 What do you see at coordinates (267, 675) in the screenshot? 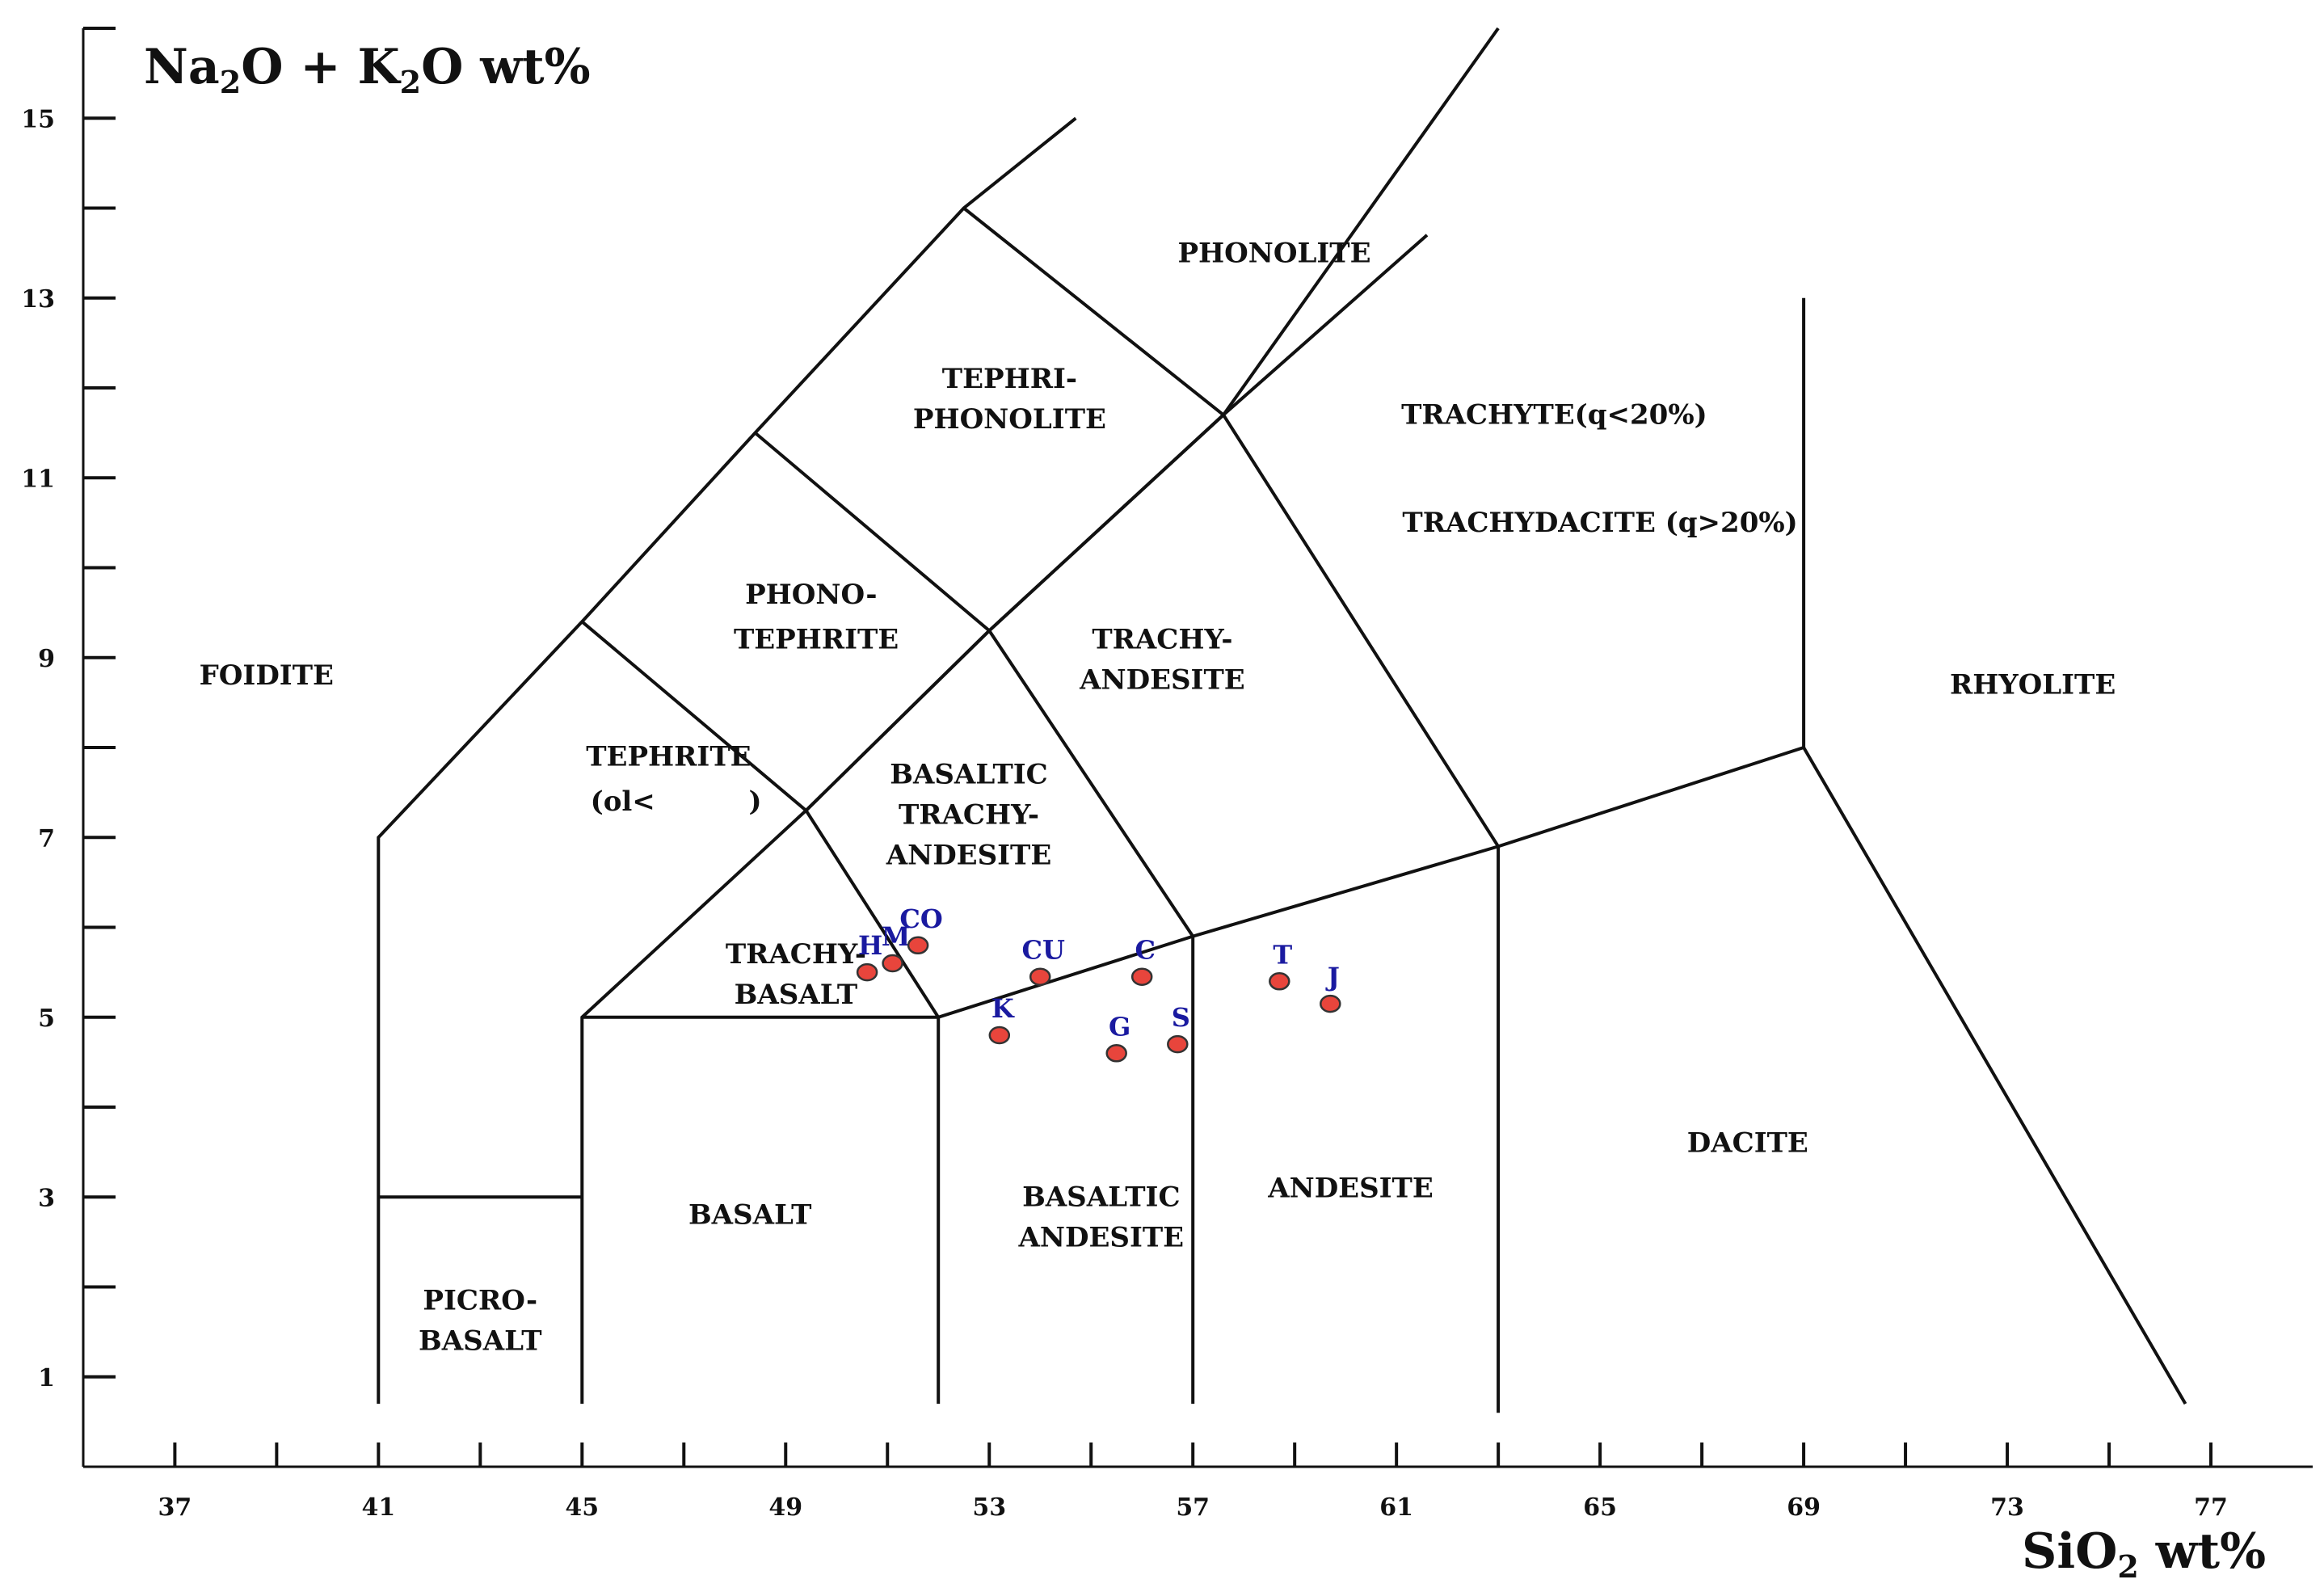
I see `field-label: FOIDITE` at bounding box center [267, 675].